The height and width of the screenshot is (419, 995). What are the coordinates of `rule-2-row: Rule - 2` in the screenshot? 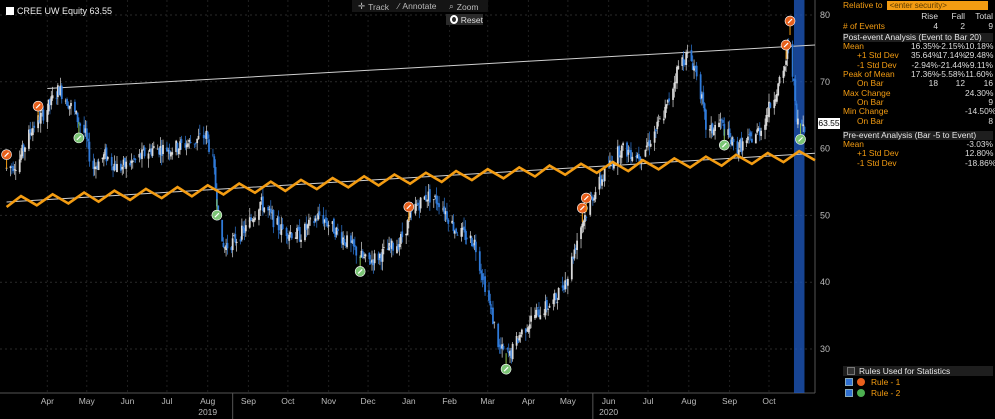 It's located at (918, 392).